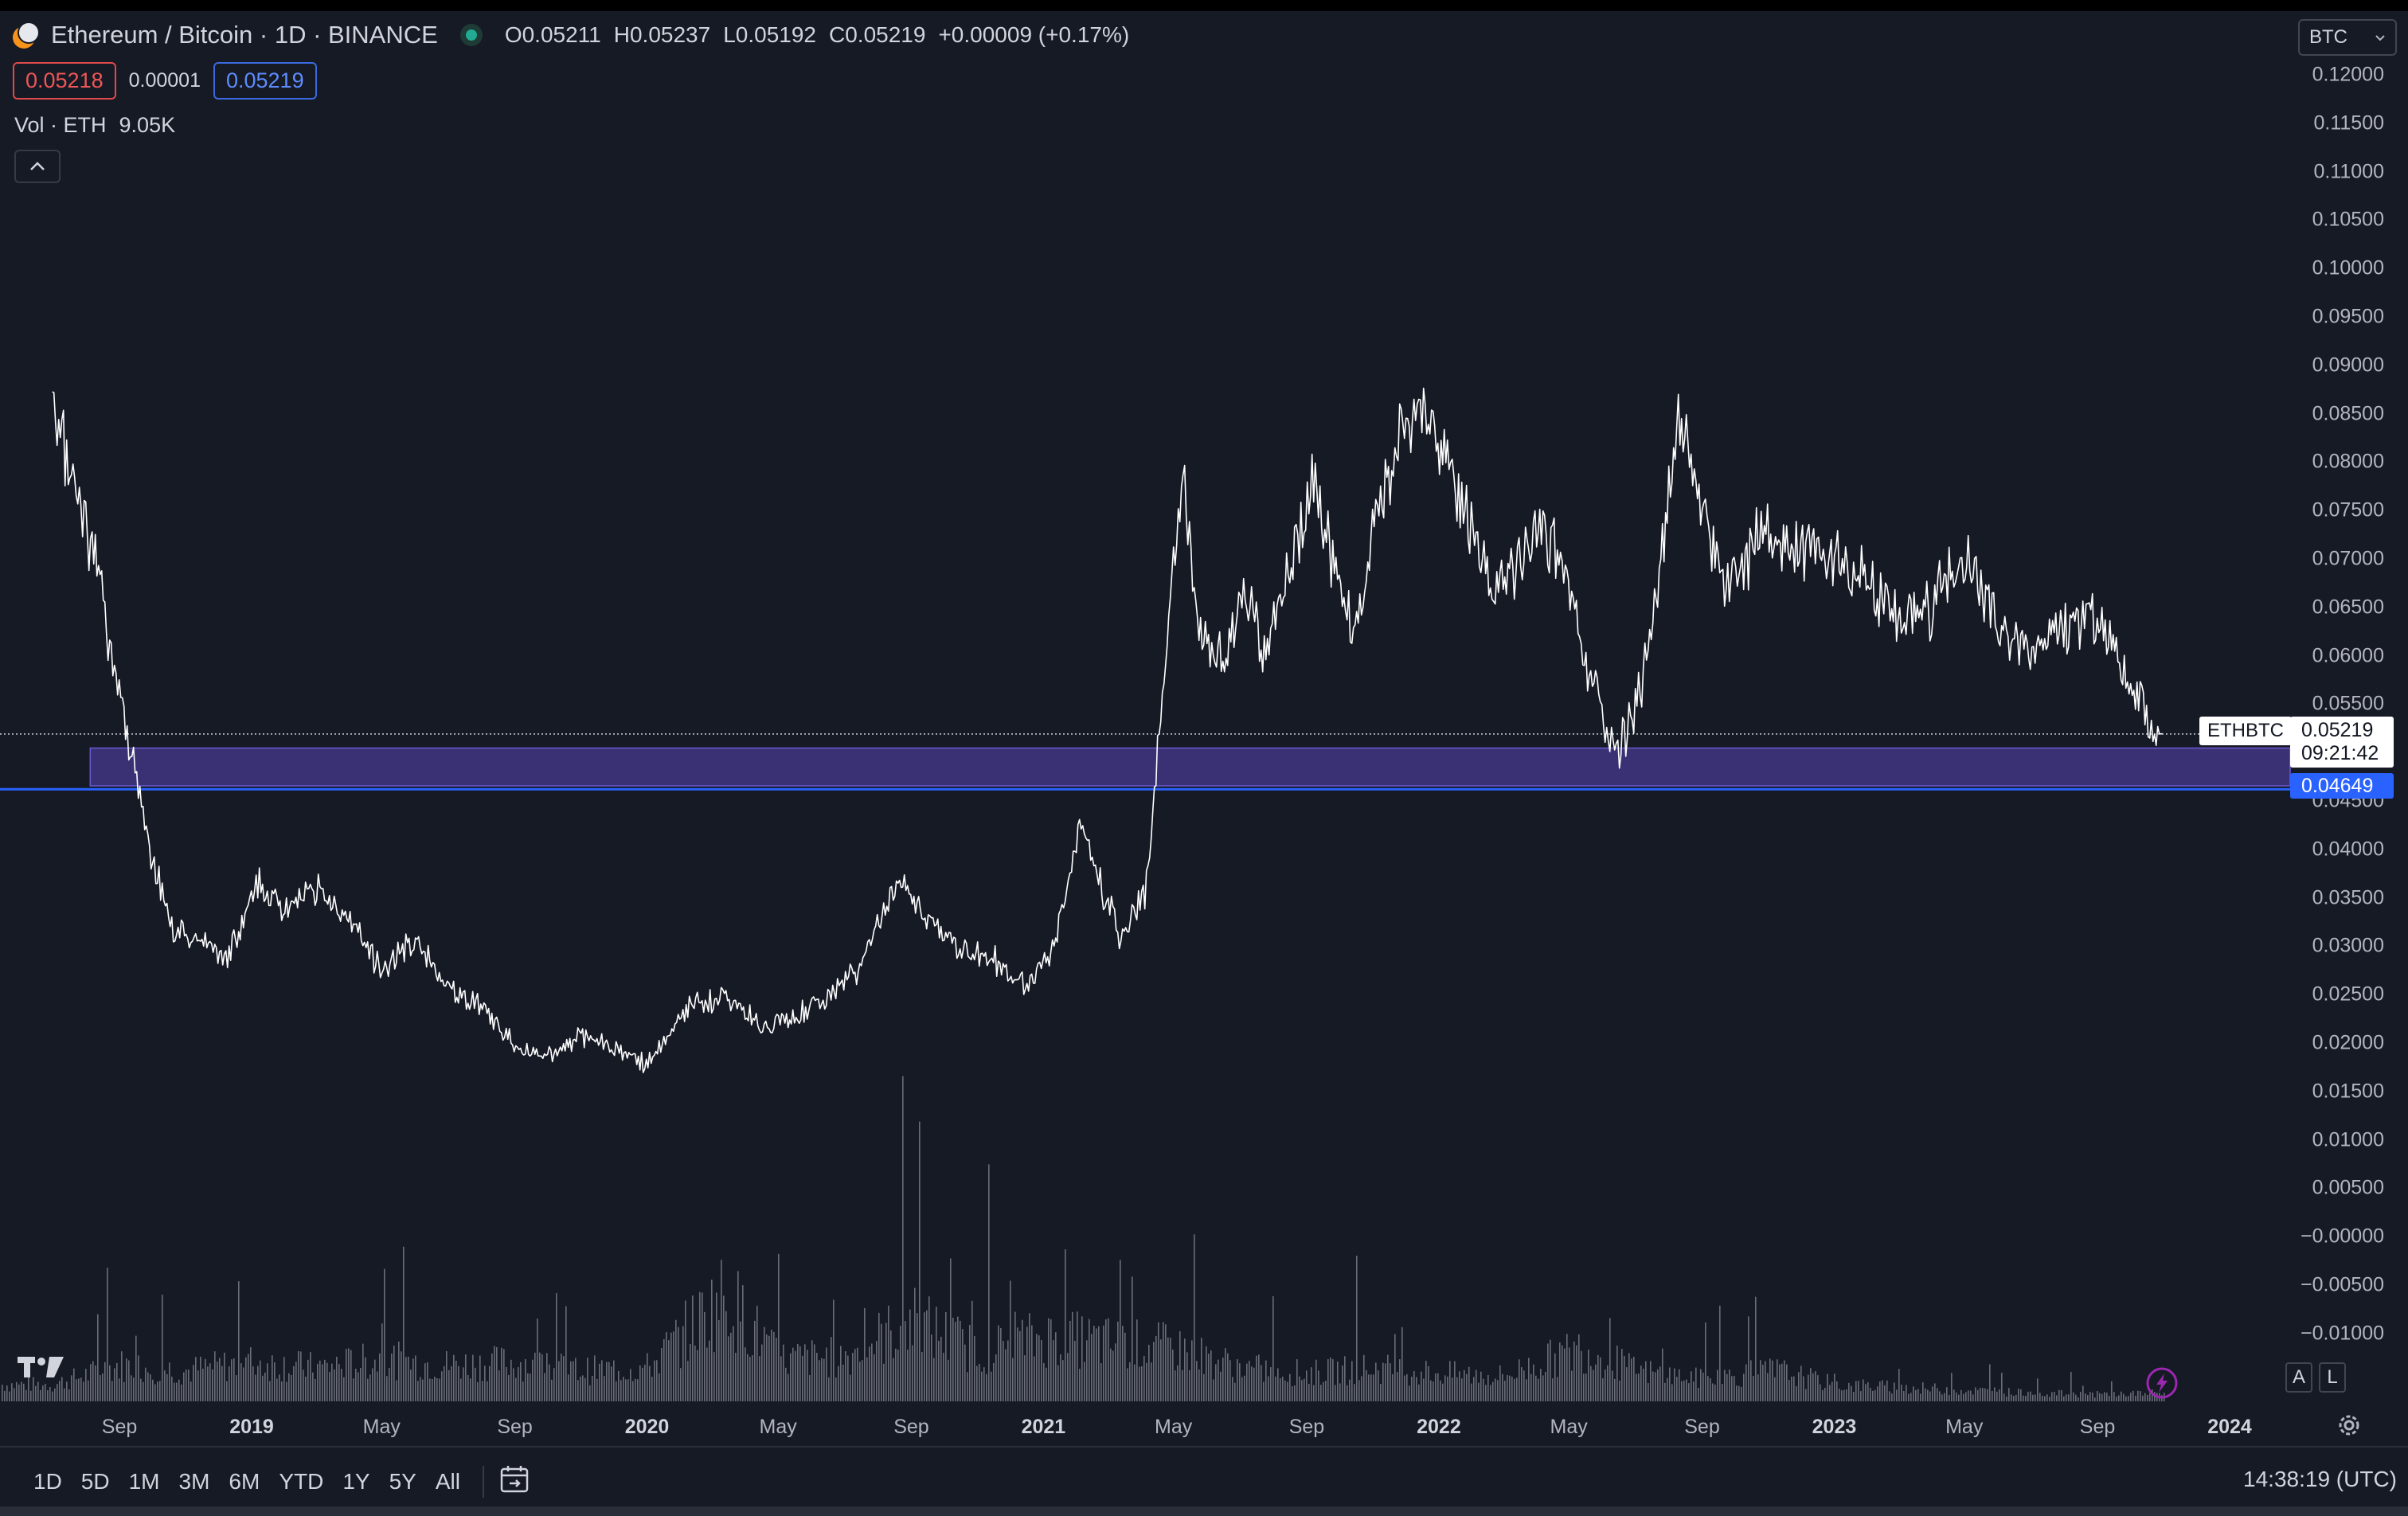 The width and height of the screenshot is (2408, 1516). What do you see at coordinates (301, 1481) in the screenshot?
I see `range-ytd-button: YTD` at bounding box center [301, 1481].